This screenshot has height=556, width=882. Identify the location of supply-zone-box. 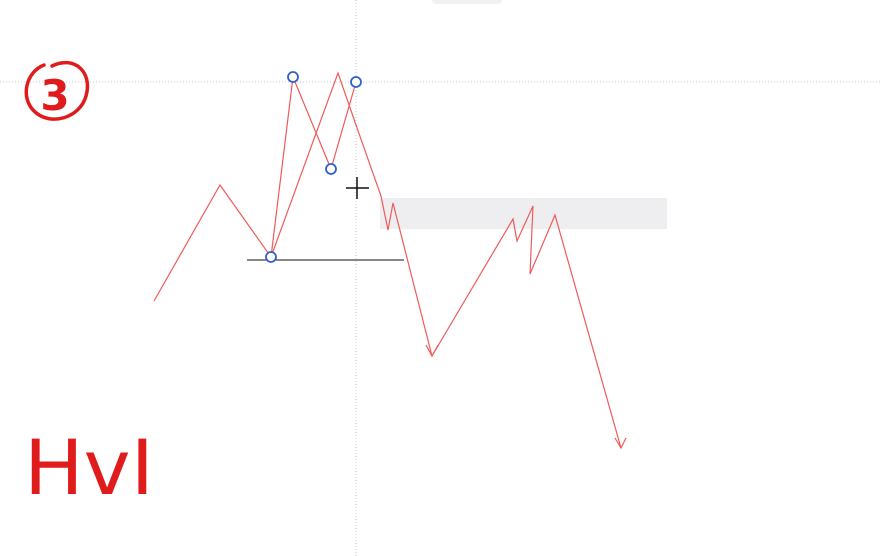
(523, 213).